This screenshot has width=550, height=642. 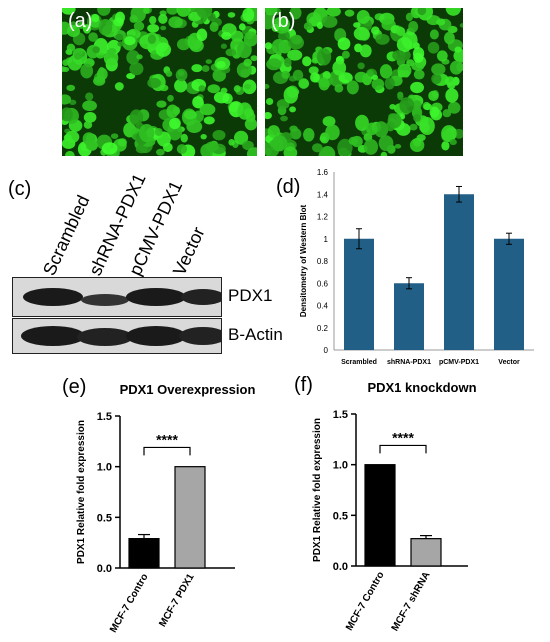 What do you see at coordinates (326, 350) in the screenshot?
I see `y-tick-label: 0` at bounding box center [326, 350].